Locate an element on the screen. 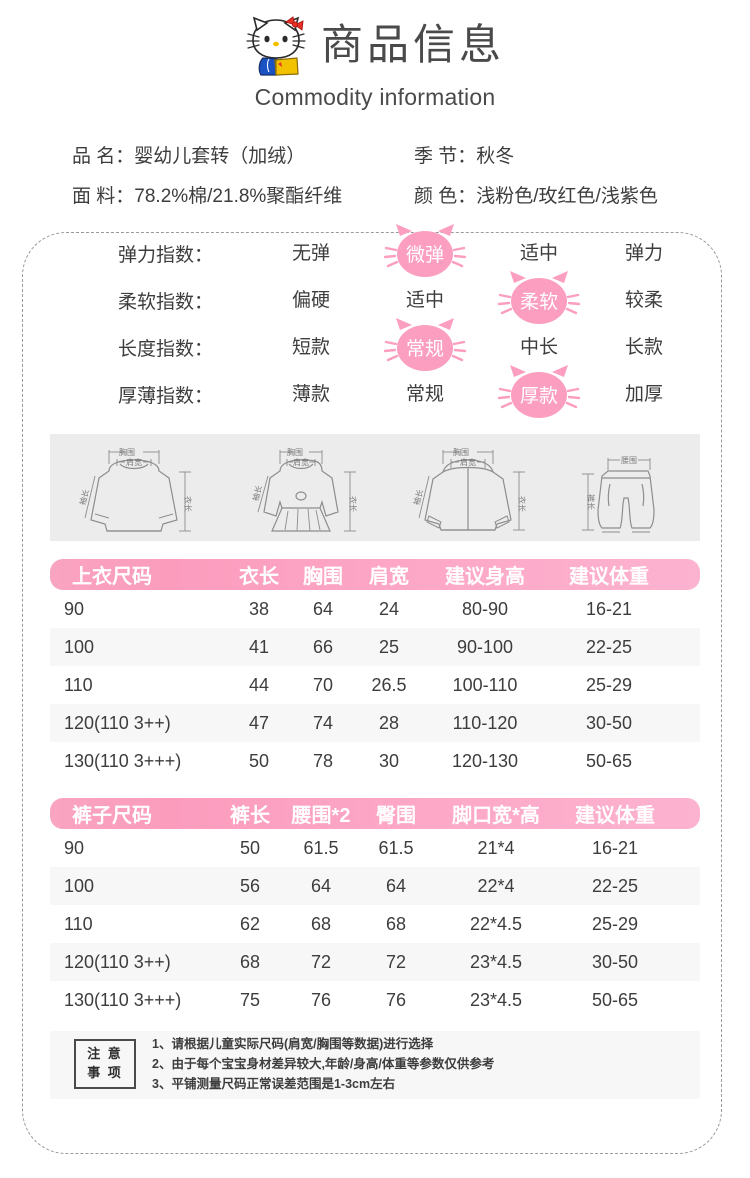 Image resolution: width=750 pixels, height=1178 pixels. table-cell: 41 is located at coordinates (259, 646).